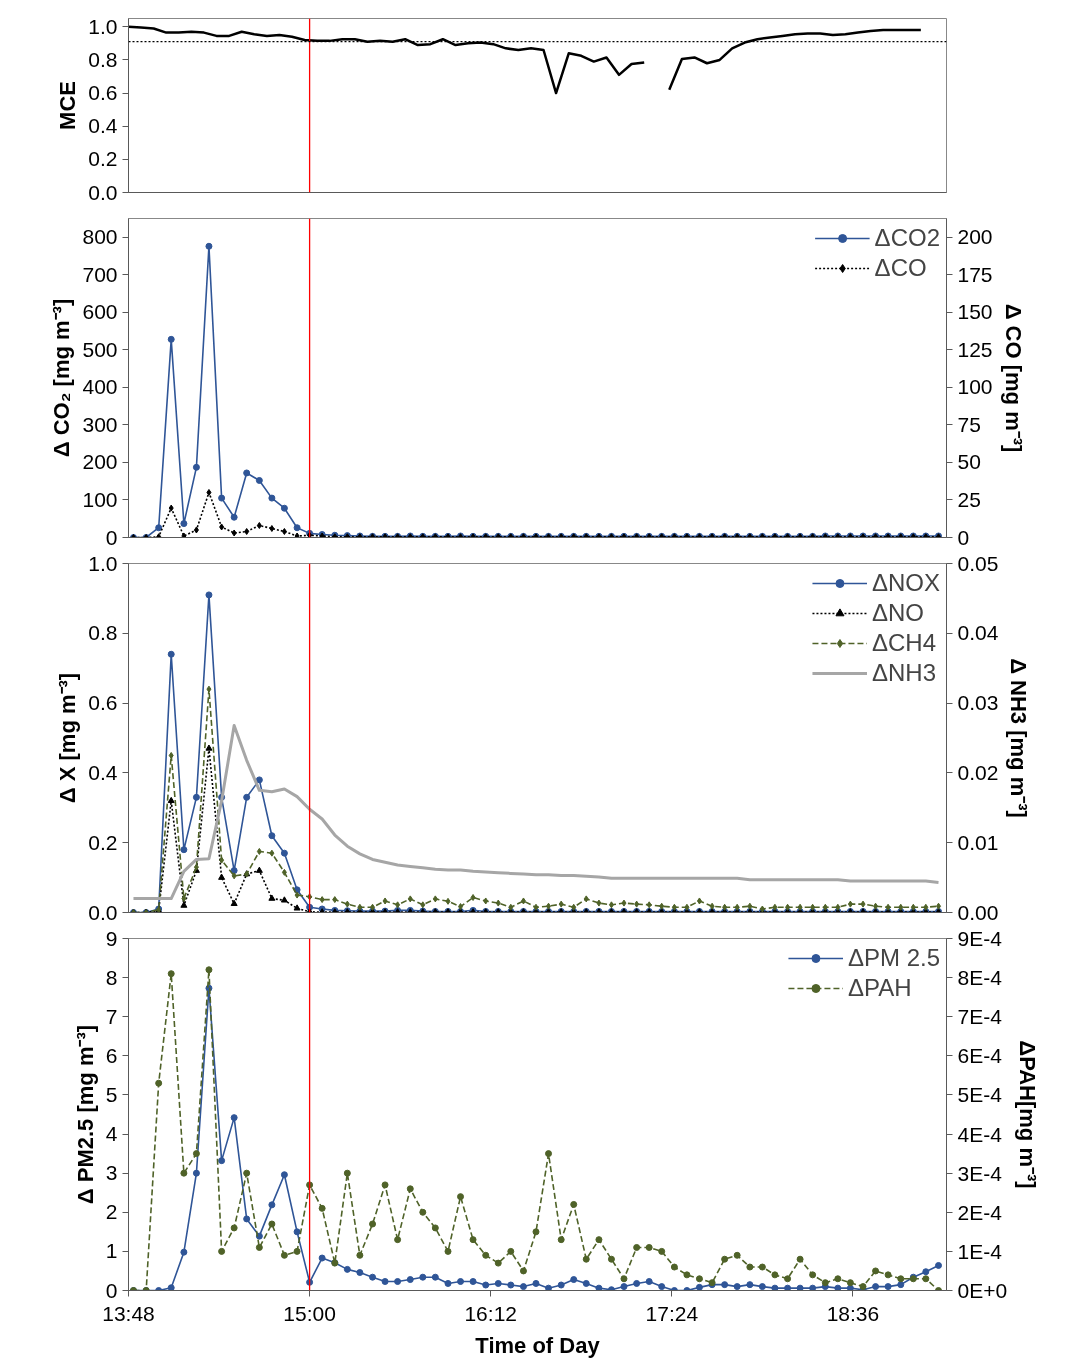 This screenshot has width=1073, height=1369. What do you see at coordinates (980, 1095) in the screenshot?
I see `y2-tick-label: 5E-4` at bounding box center [980, 1095].